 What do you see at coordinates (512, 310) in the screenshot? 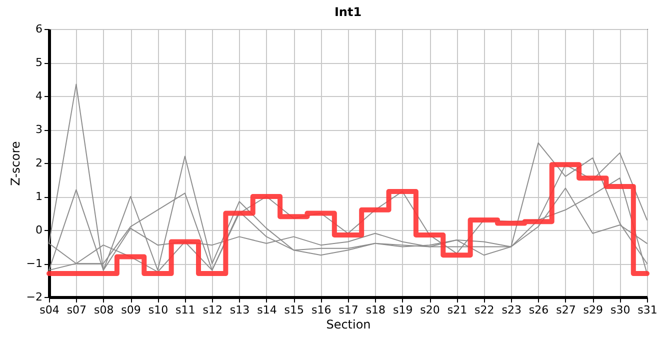
I see `x-tick-label: s23` at bounding box center [512, 310].